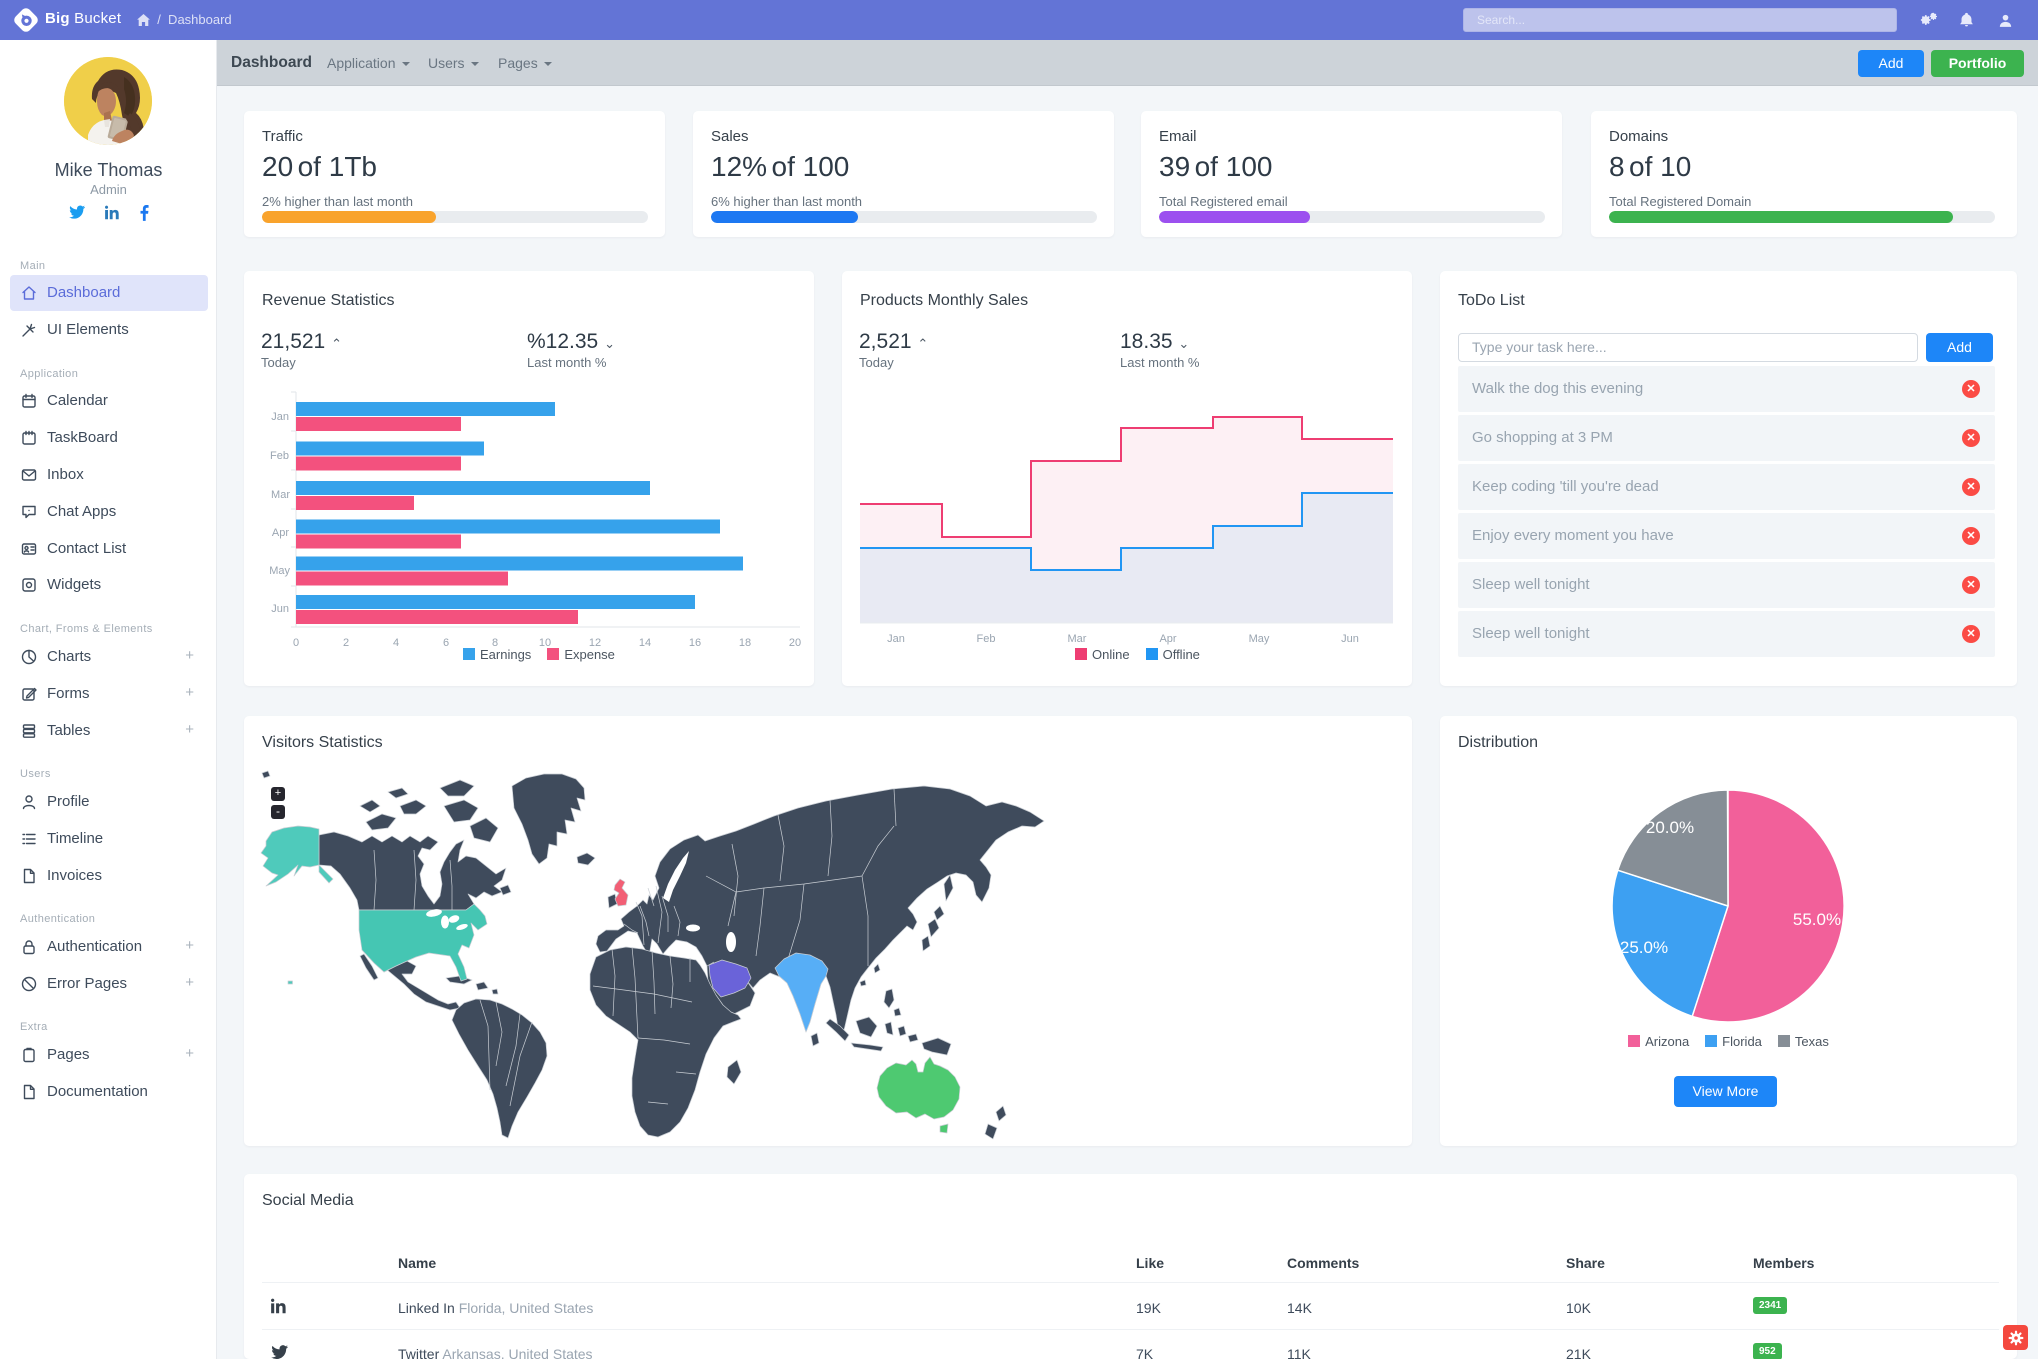 Image resolution: width=2038 pixels, height=1359 pixels. I want to click on svg-text: 55.0%, so click(1817, 919).